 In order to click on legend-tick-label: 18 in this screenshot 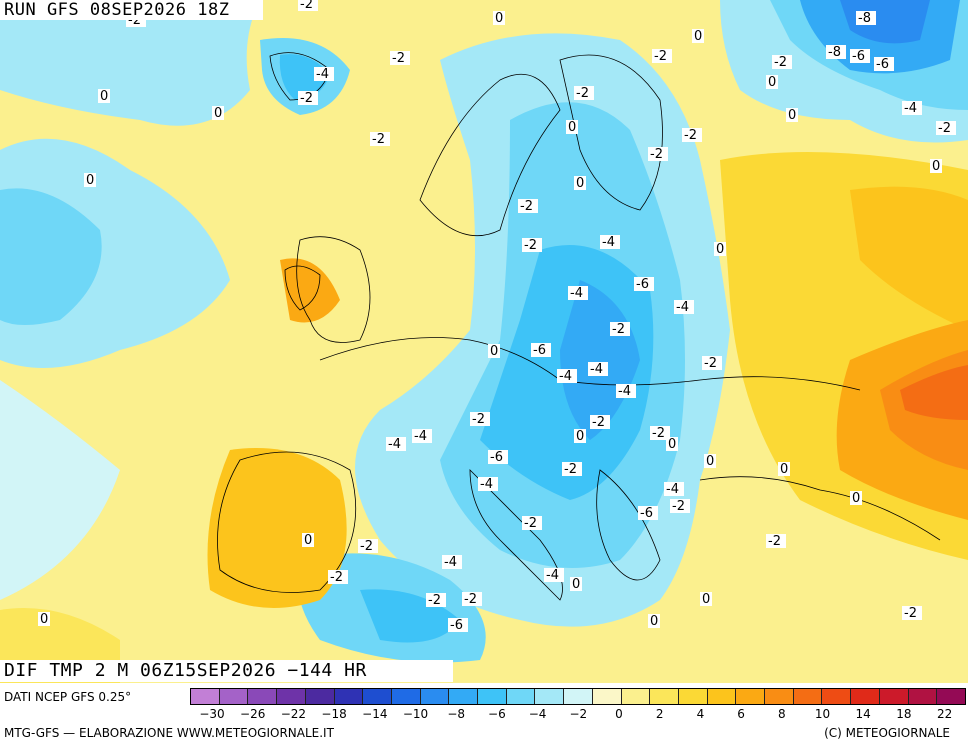, I will do `click(904, 714)`.